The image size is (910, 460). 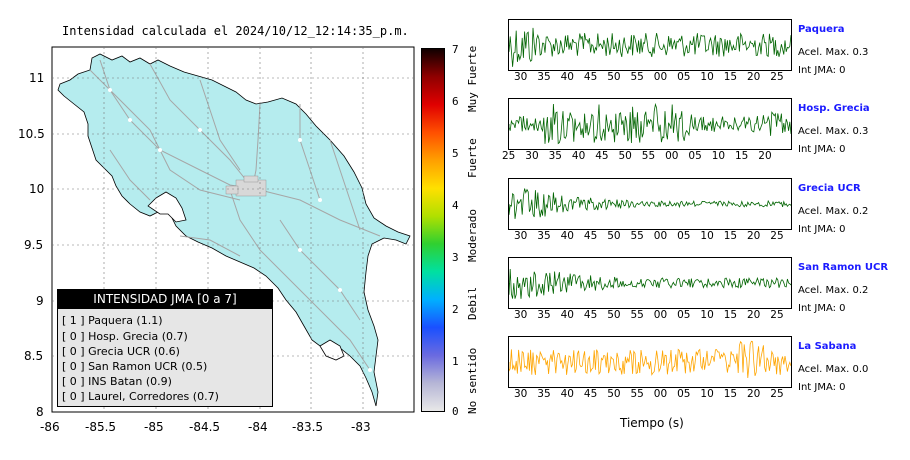 What do you see at coordinates (101, 427) in the screenshot?
I see `x-tick: -85.5` at bounding box center [101, 427].